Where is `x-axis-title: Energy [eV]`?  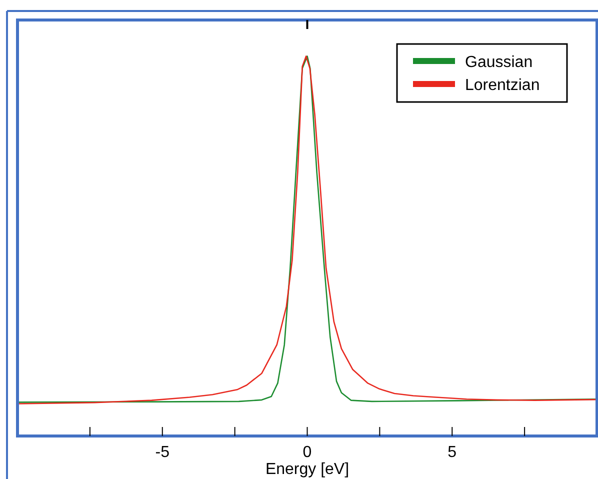 x-axis-title: Energy [eV] is located at coordinates (307, 469).